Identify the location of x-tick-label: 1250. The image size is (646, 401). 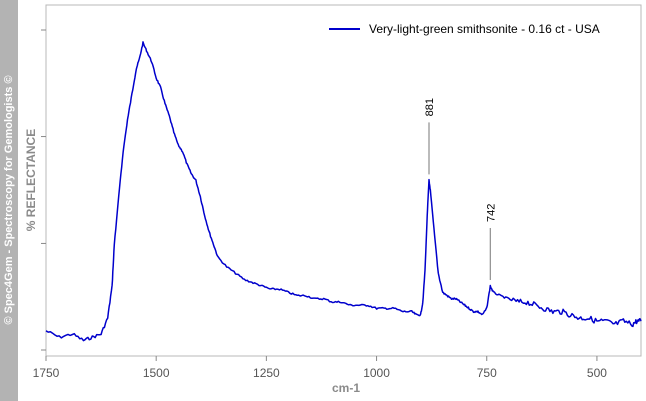
(266, 373).